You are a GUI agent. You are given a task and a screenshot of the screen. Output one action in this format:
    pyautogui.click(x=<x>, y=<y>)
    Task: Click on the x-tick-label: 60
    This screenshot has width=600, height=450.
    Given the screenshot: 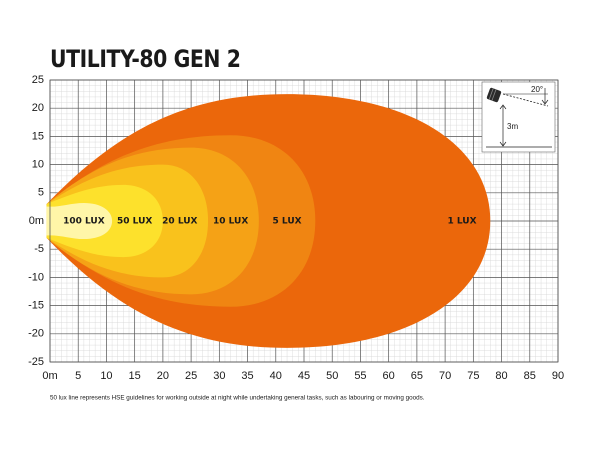 What is the action you would take?
    pyautogui.click(x=389, y=376)
    